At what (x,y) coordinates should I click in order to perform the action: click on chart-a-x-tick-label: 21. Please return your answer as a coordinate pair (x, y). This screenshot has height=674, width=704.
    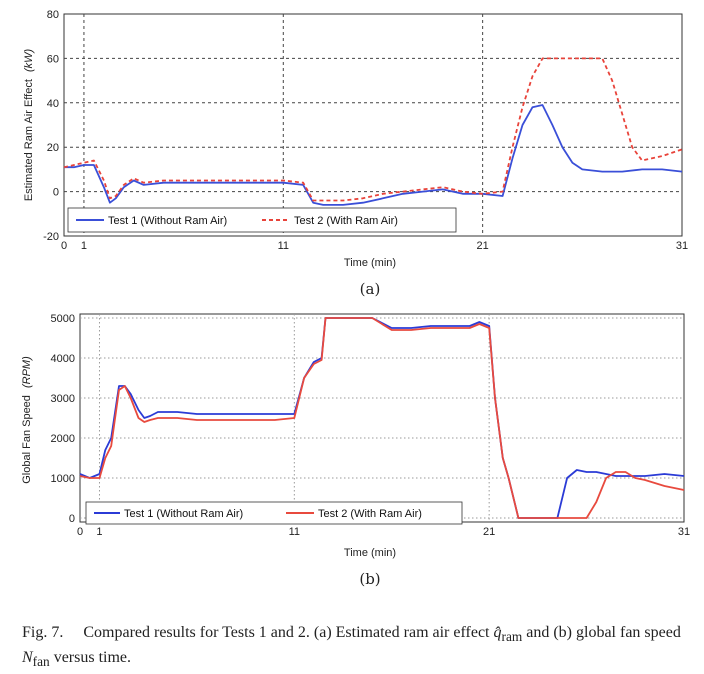
    Looking at the image, I should click on (483, 246).